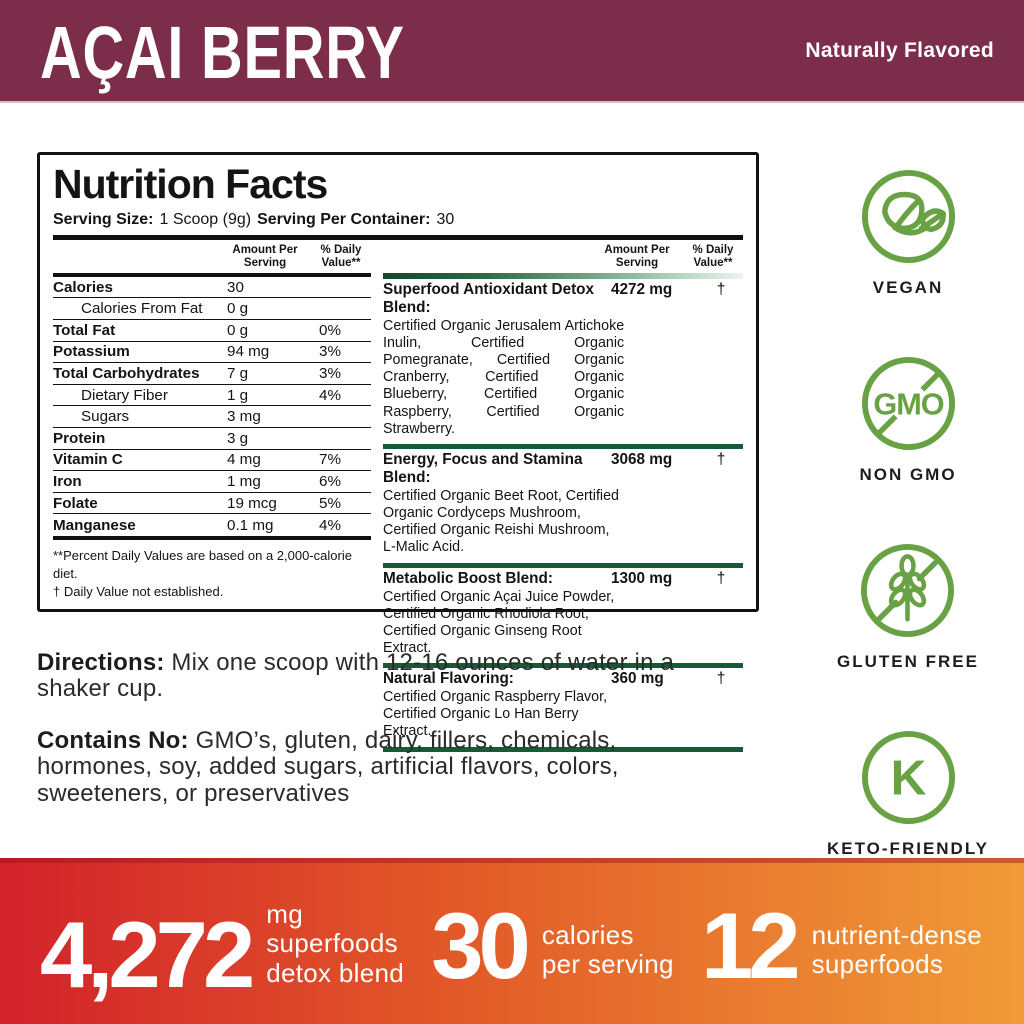 Image resolution: width=1024 pixels, height=1024 pixels. What do you see at coordinates (552, 946) in the screenshot?
I see `stat-calories: 30 calories per serving` at bounding box center [552, 946].